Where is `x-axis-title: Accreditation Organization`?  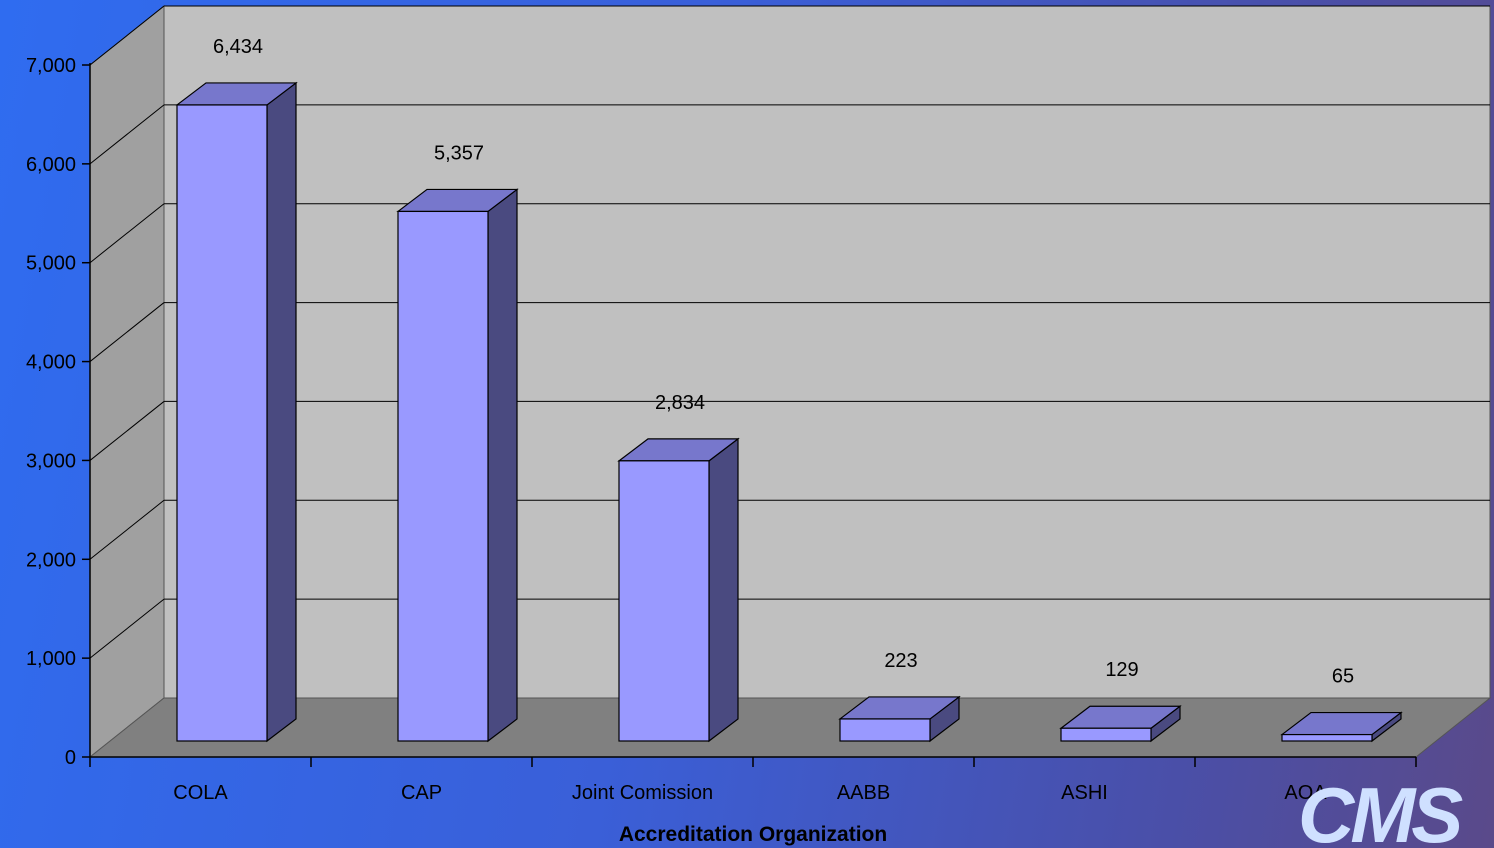 x-axis-title: Accreditation Organization is located at coordinates (753, 834).